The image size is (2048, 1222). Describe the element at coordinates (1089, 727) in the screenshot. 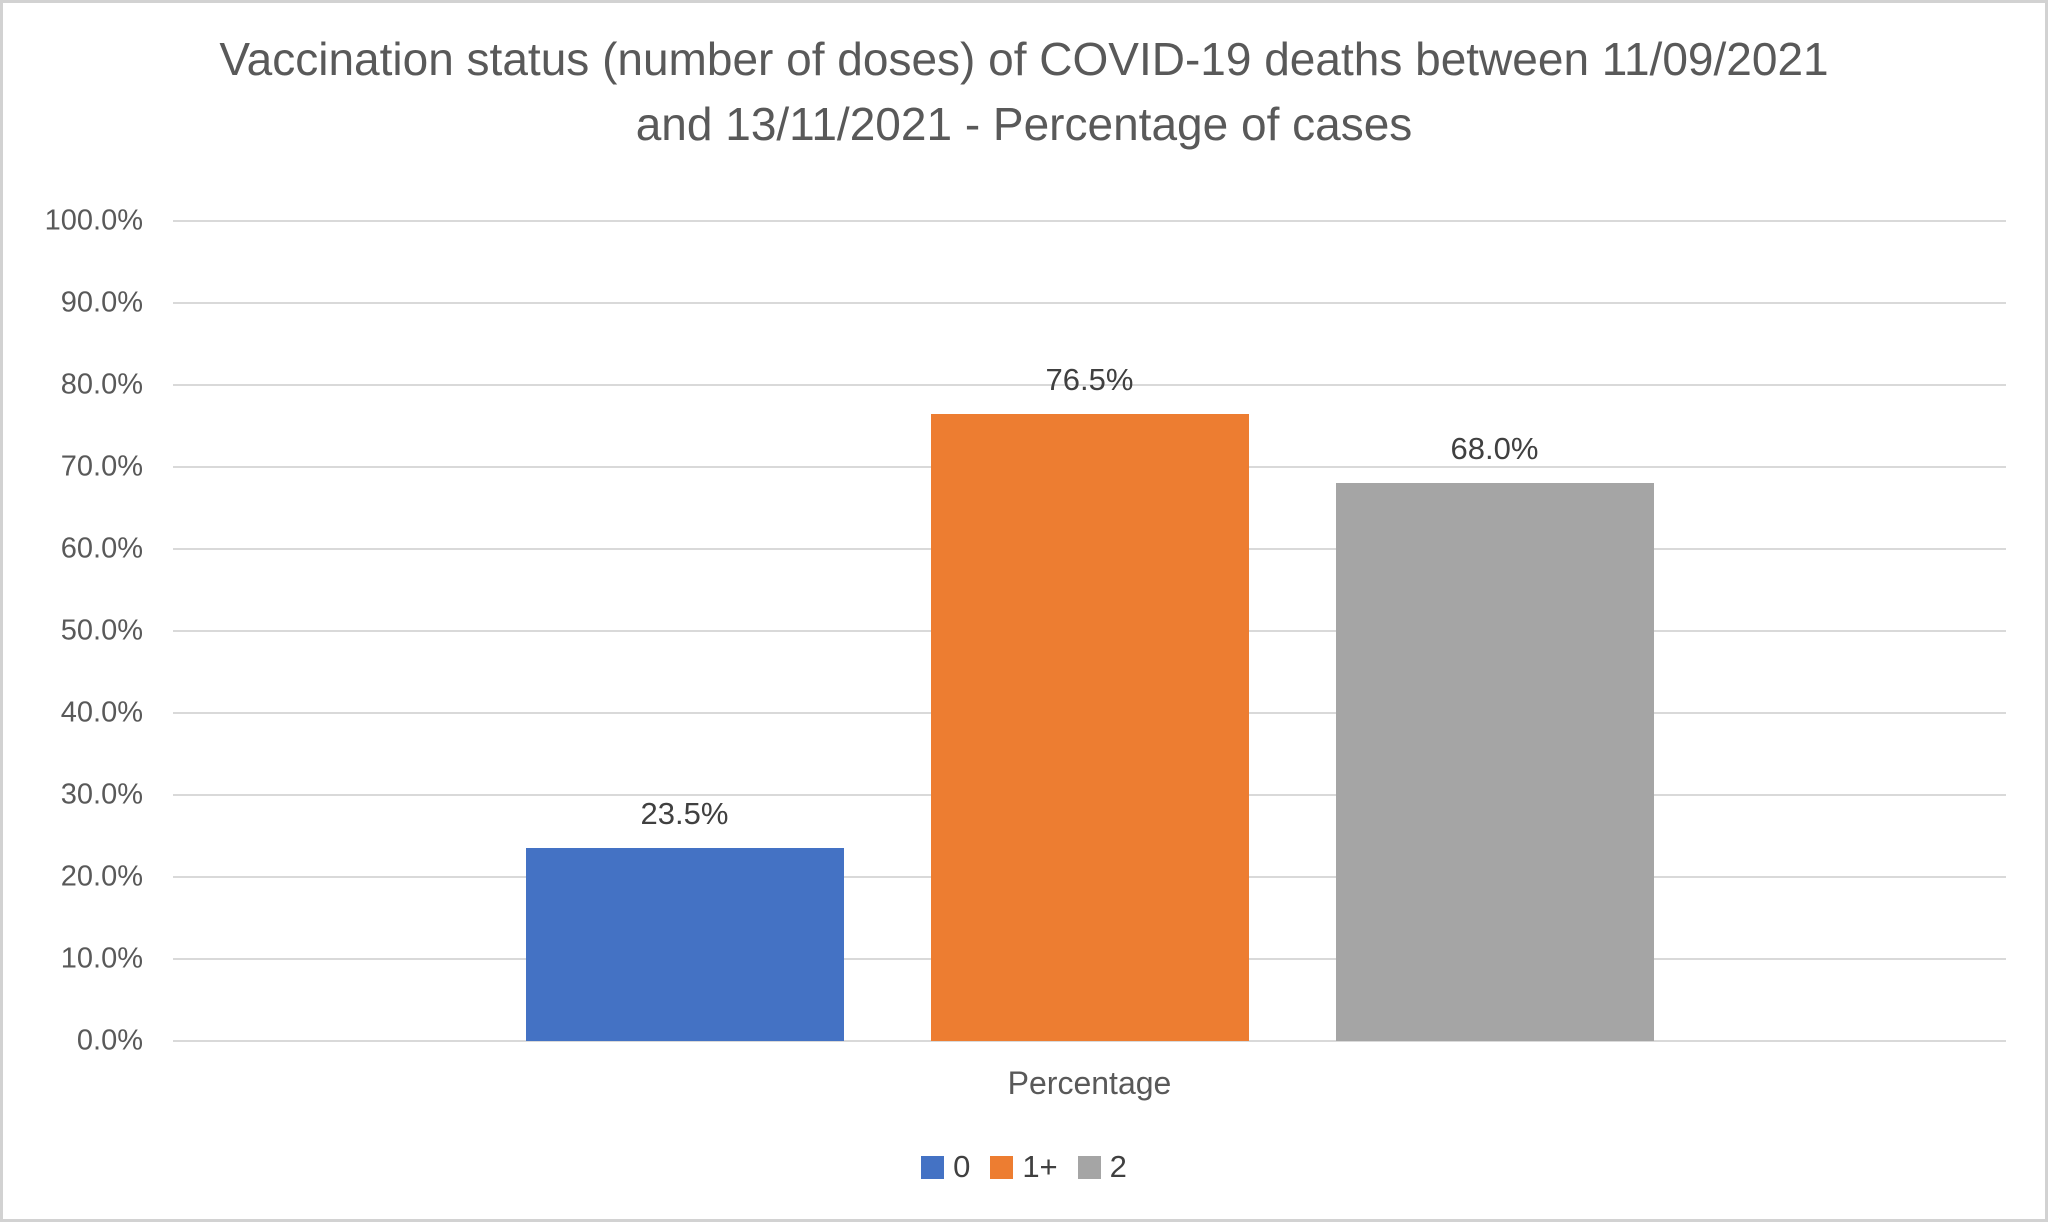

I see `bar-1+` at that location.